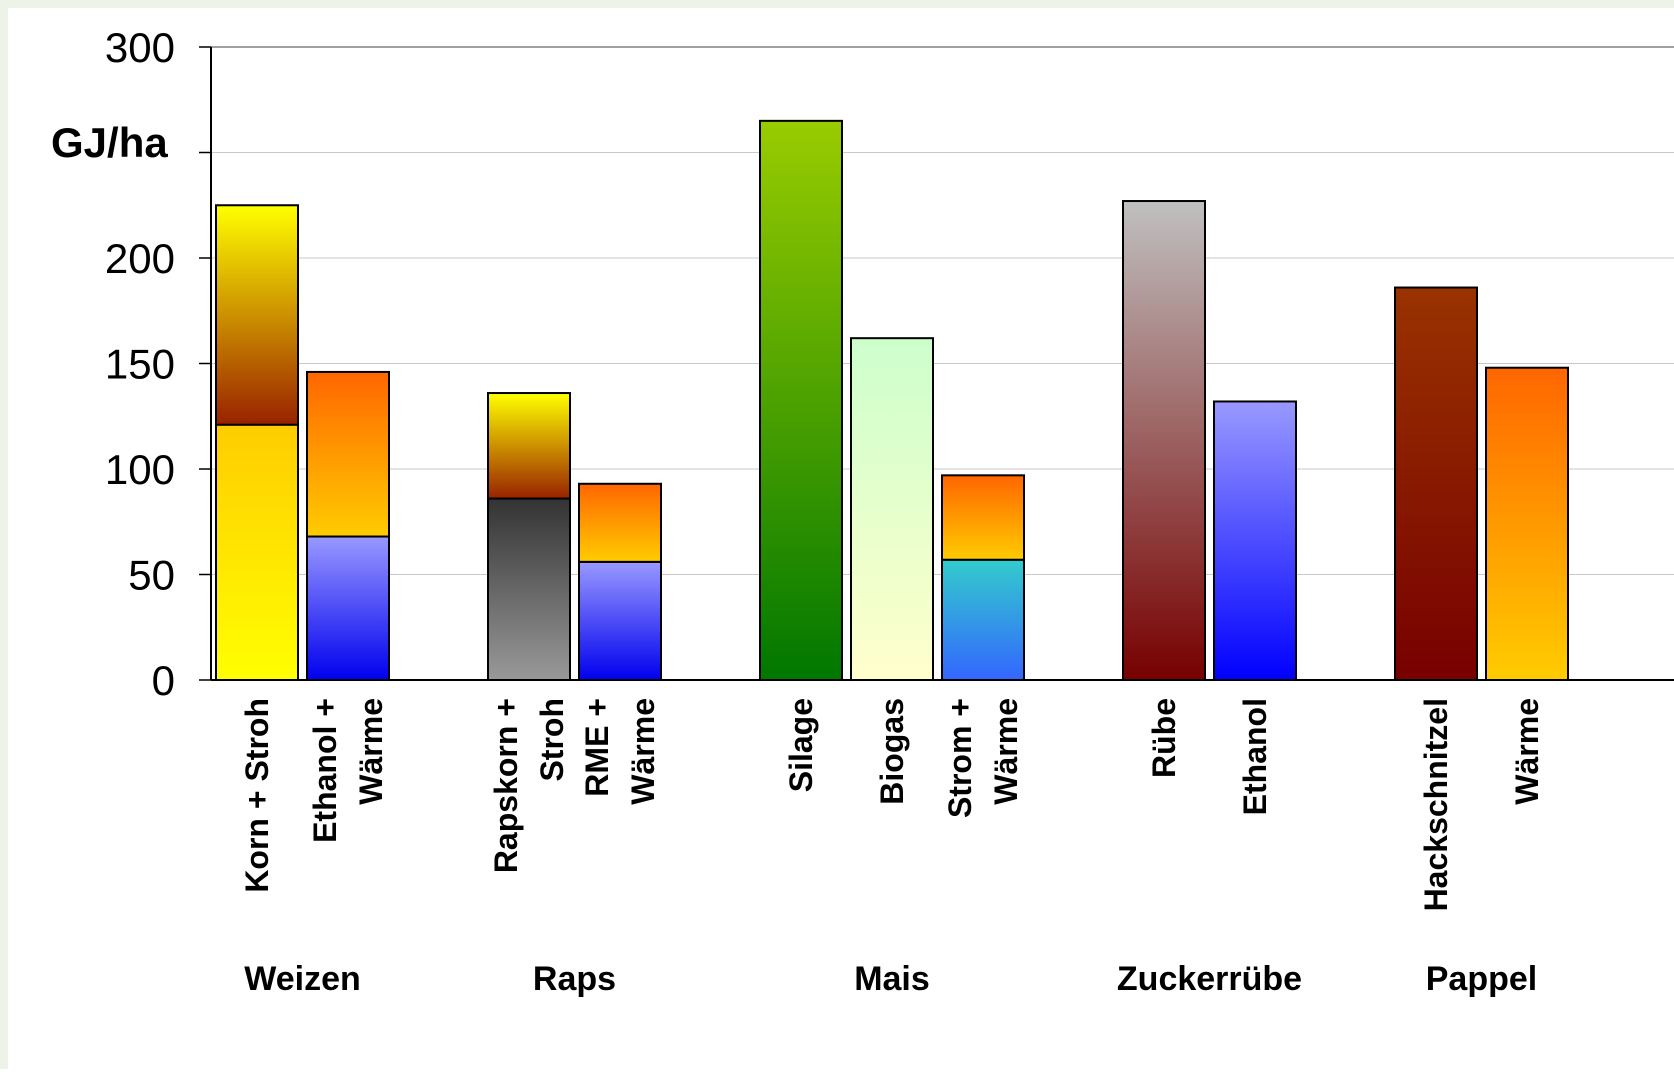 Image resolution: width=1674 pixels, height=1074 pixels. What do you see at coordinates (620, 751) in the screenshot?
I see `x-tick-label: RME + Wärme` at bounding box center [620, 751].